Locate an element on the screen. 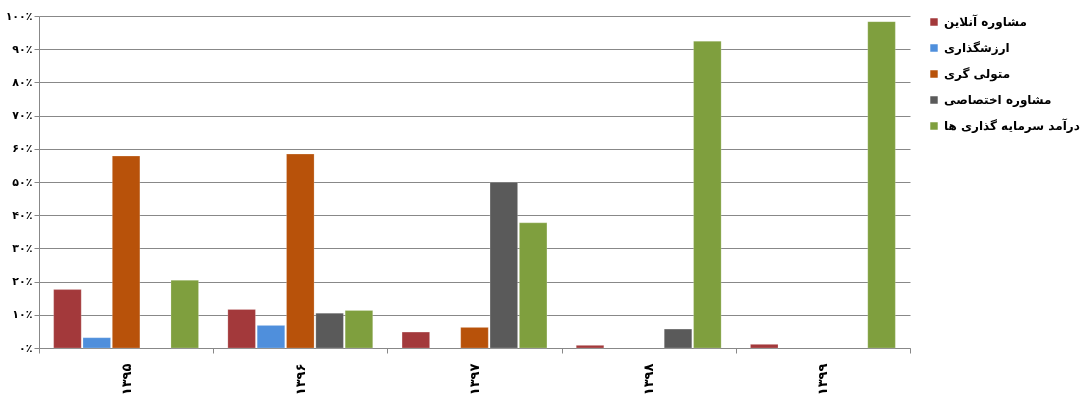 This screenshot has width=1088, height=401. y-tick-label: ۰٪ is located at coordinates (26, 348).